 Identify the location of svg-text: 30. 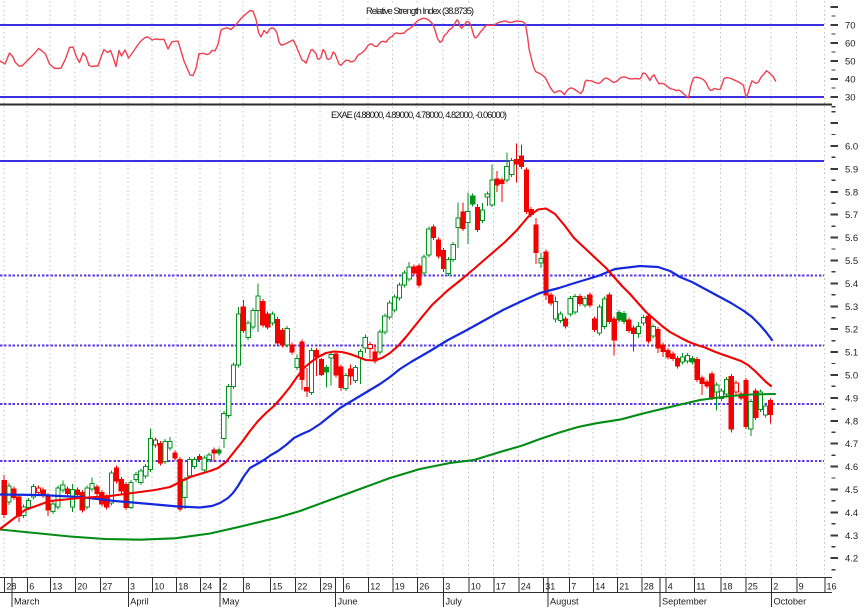
(850, 98).